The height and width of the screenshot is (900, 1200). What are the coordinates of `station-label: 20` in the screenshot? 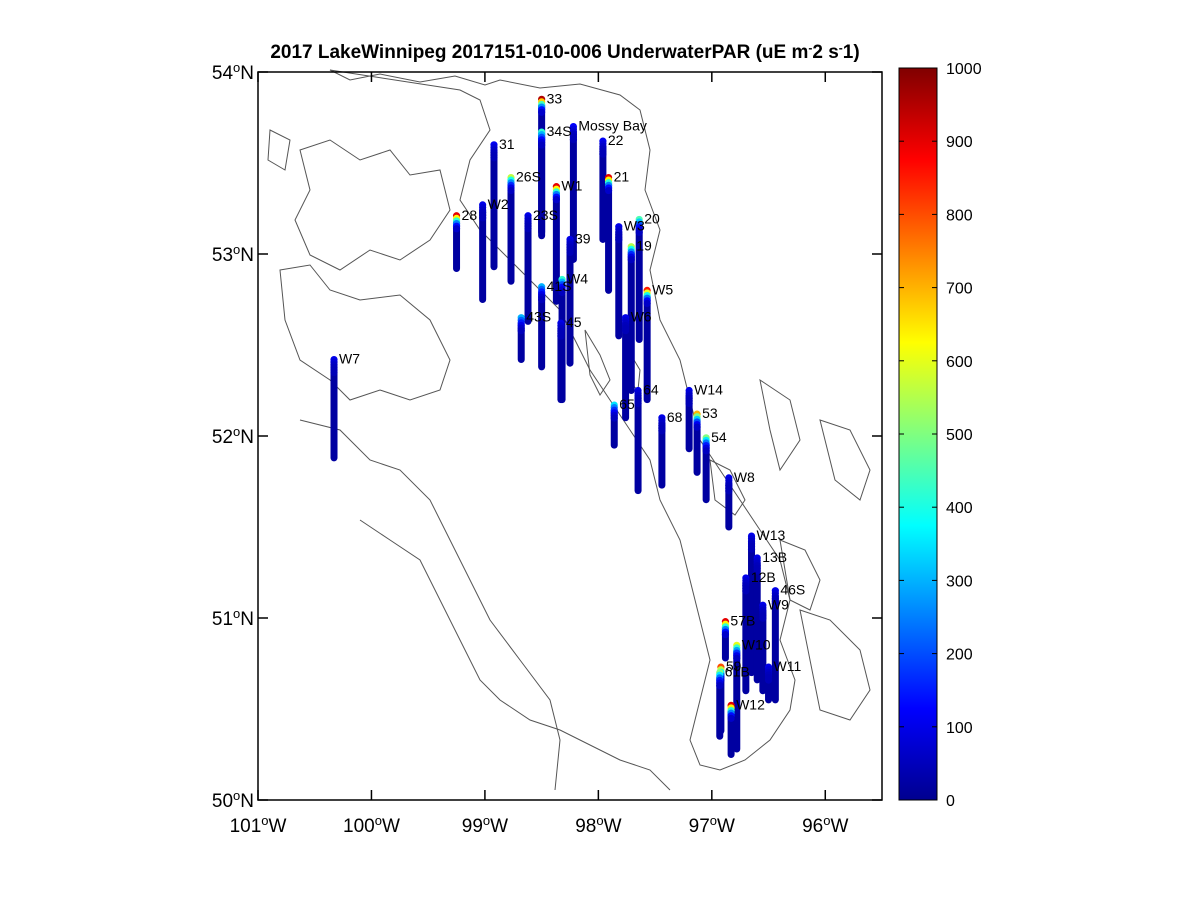 It's located at (652, 218).